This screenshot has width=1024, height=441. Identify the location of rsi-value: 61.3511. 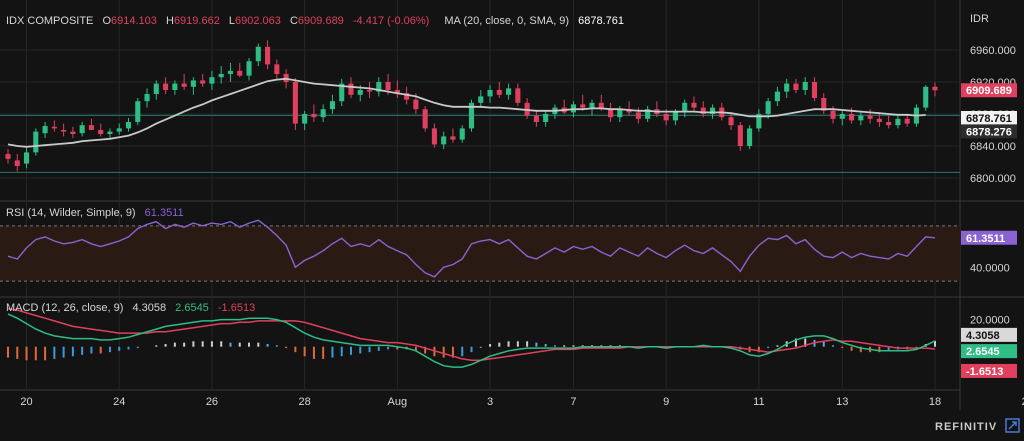
(164, 213).